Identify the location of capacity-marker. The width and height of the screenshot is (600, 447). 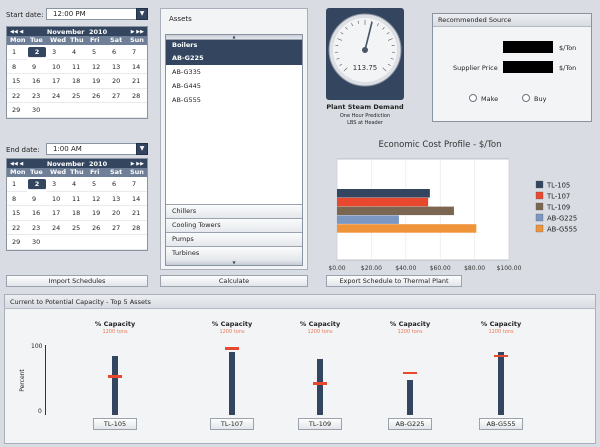
(410, 373).